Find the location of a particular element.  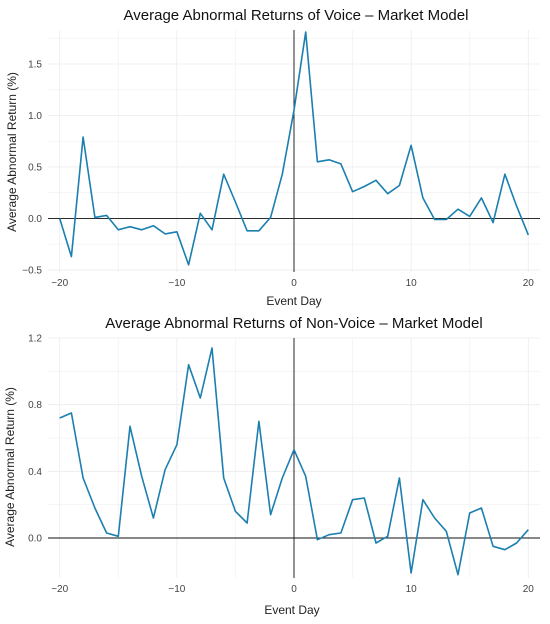

y-tick-labels: −0.5 0.0 0.5 1.0 1.5 is located at coordinates (32, 167).